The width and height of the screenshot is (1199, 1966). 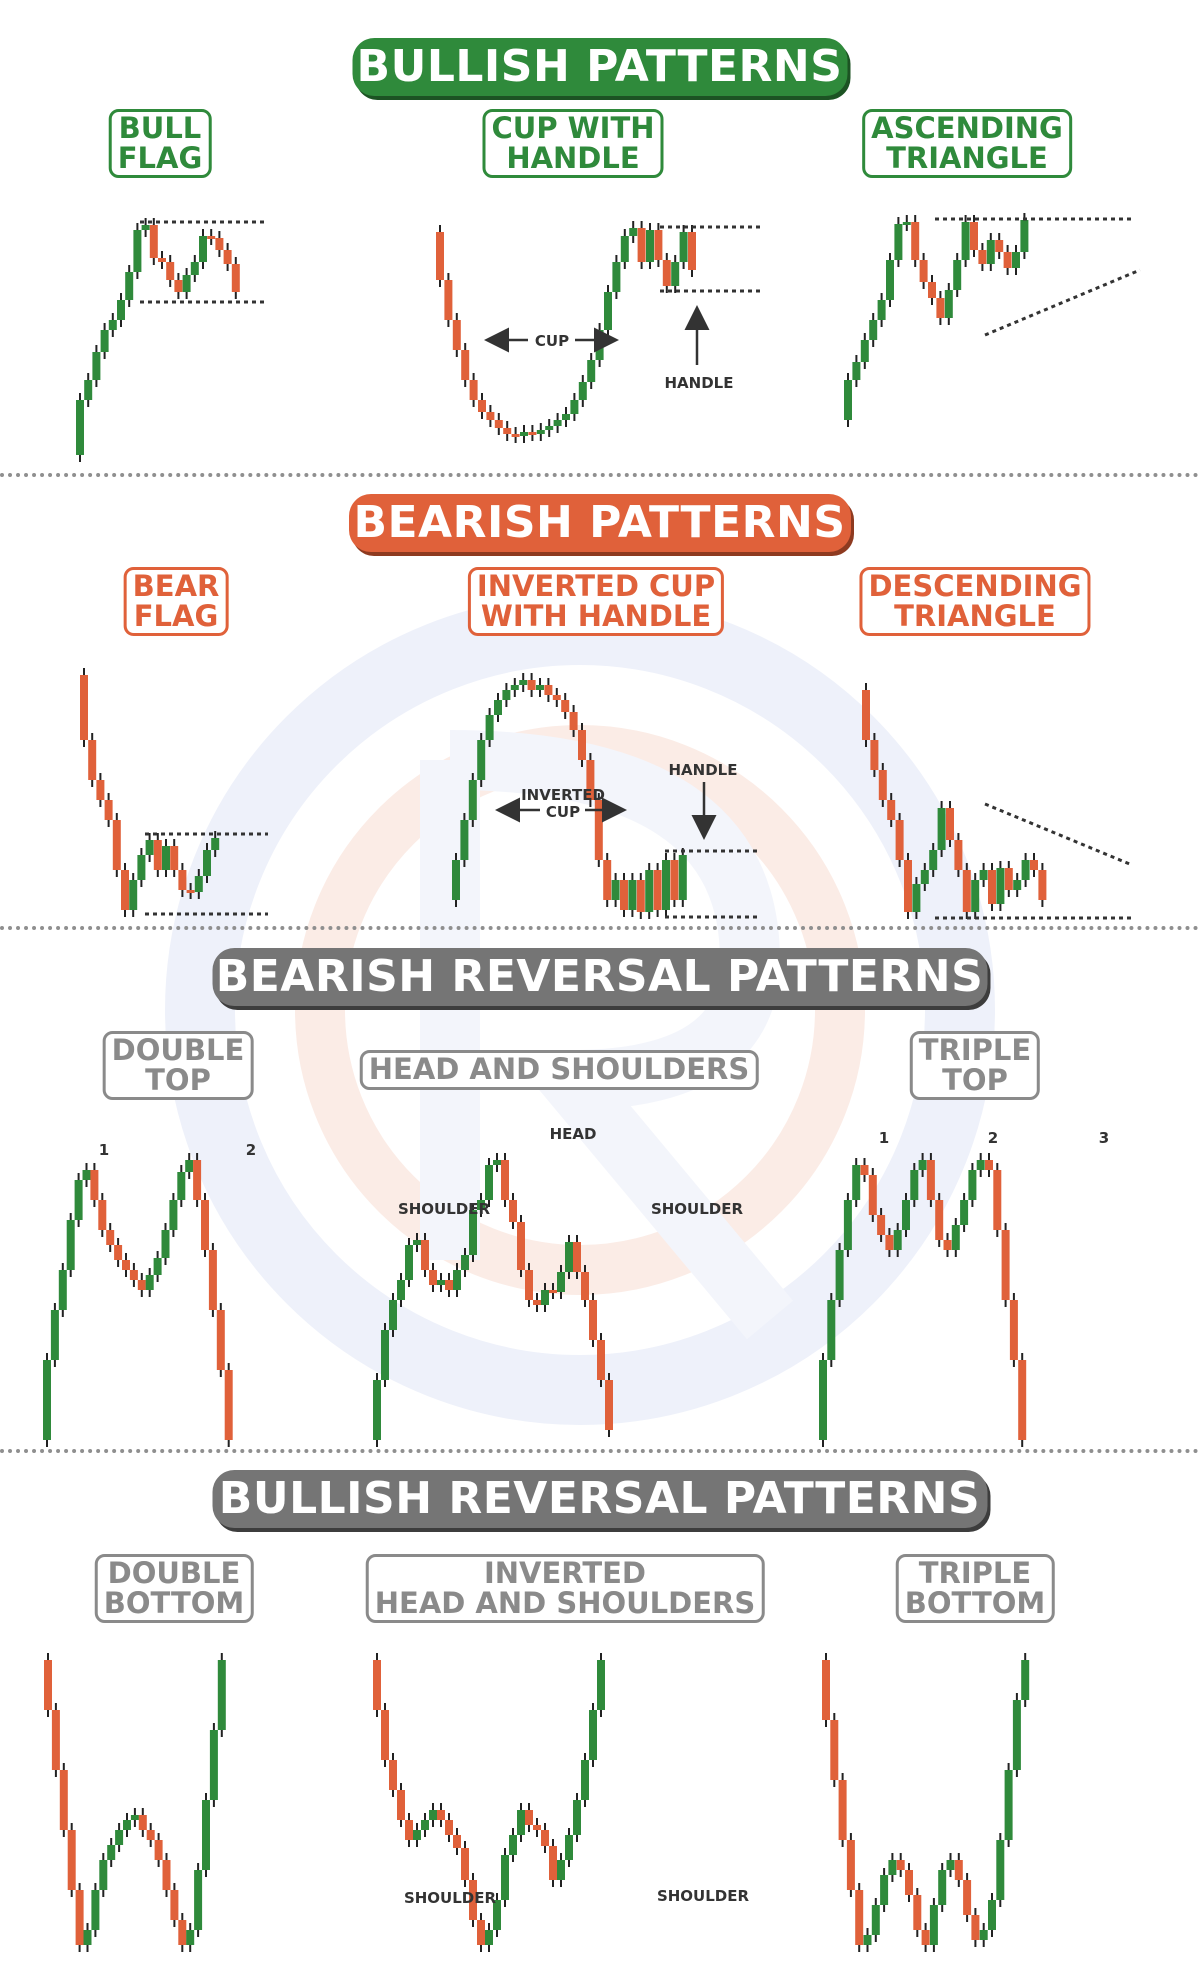 What do you see at coordinates (599, 67) in the screenshot?
I see `section-title-bullish: BULLISH PATTERNS` at bounding box center [599, 67].